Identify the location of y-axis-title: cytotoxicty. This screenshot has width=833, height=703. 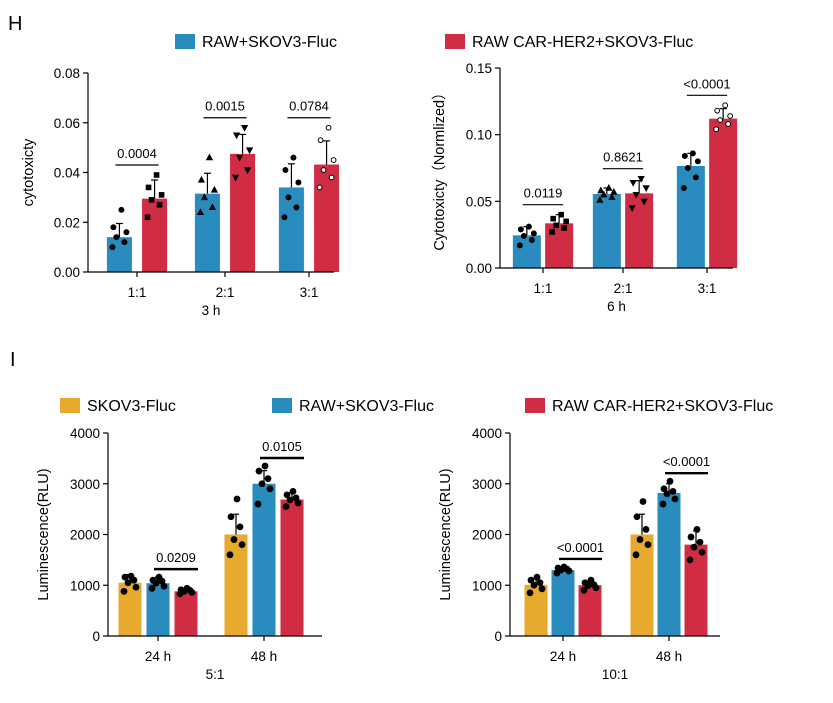
(29, 172).